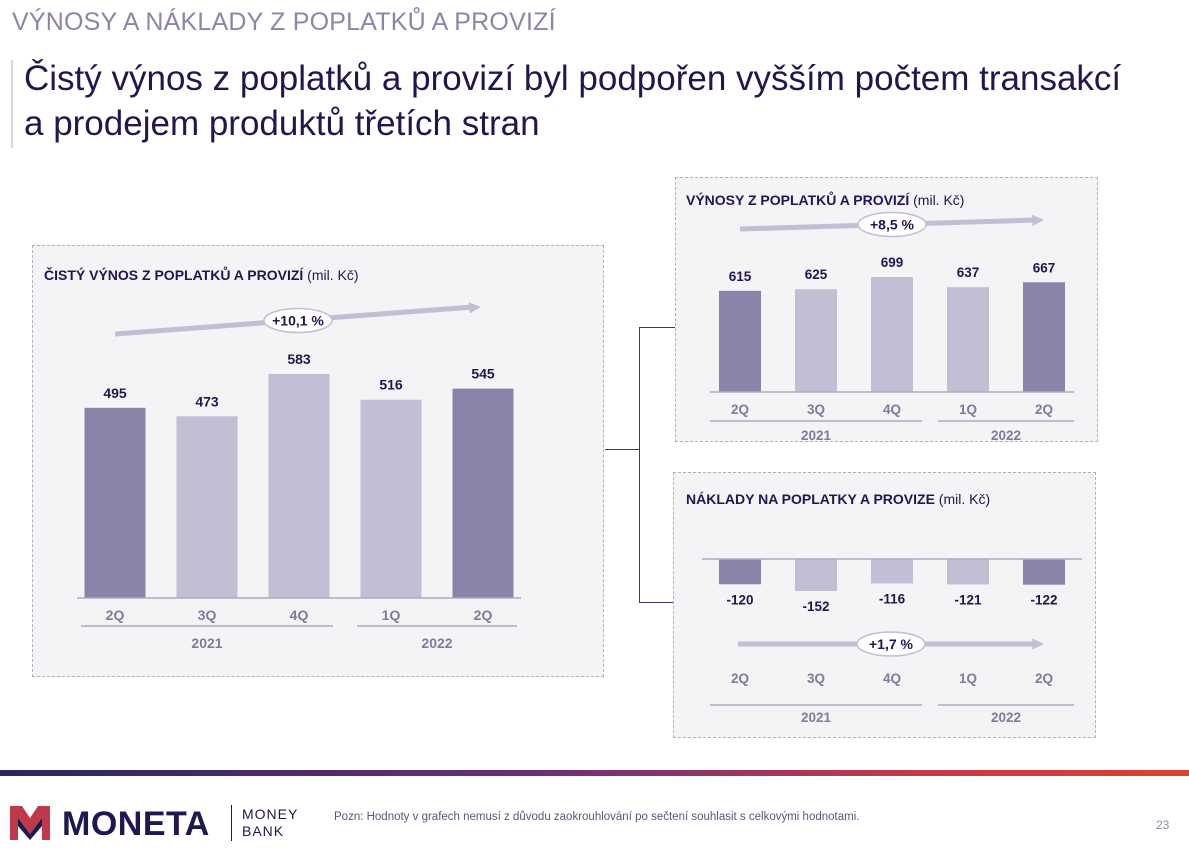  Describe the element at coordinates (968, 599) in the screenshot. I see `data-label: -121` at that location.